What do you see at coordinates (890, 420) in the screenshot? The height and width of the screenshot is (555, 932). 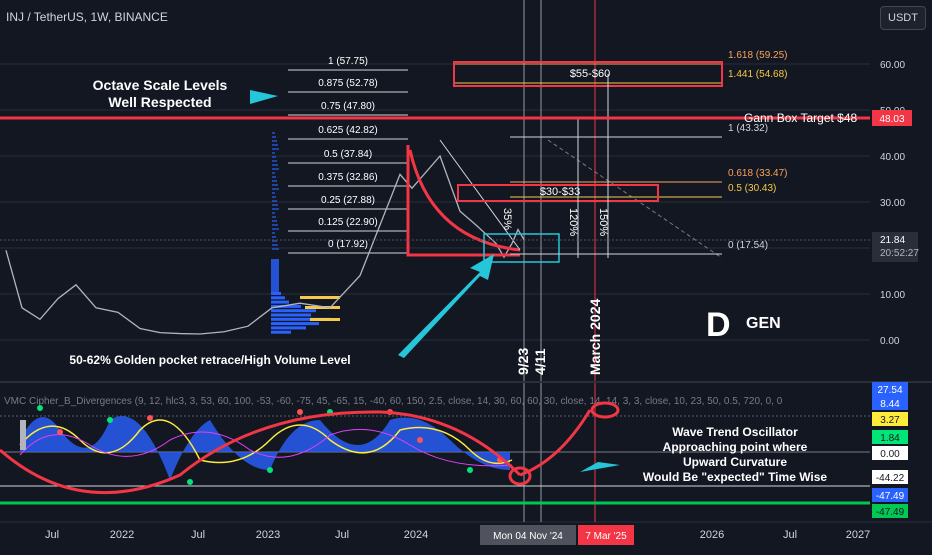 I see `osc-value-tag: 3.27` at bounding box center [890, 420].